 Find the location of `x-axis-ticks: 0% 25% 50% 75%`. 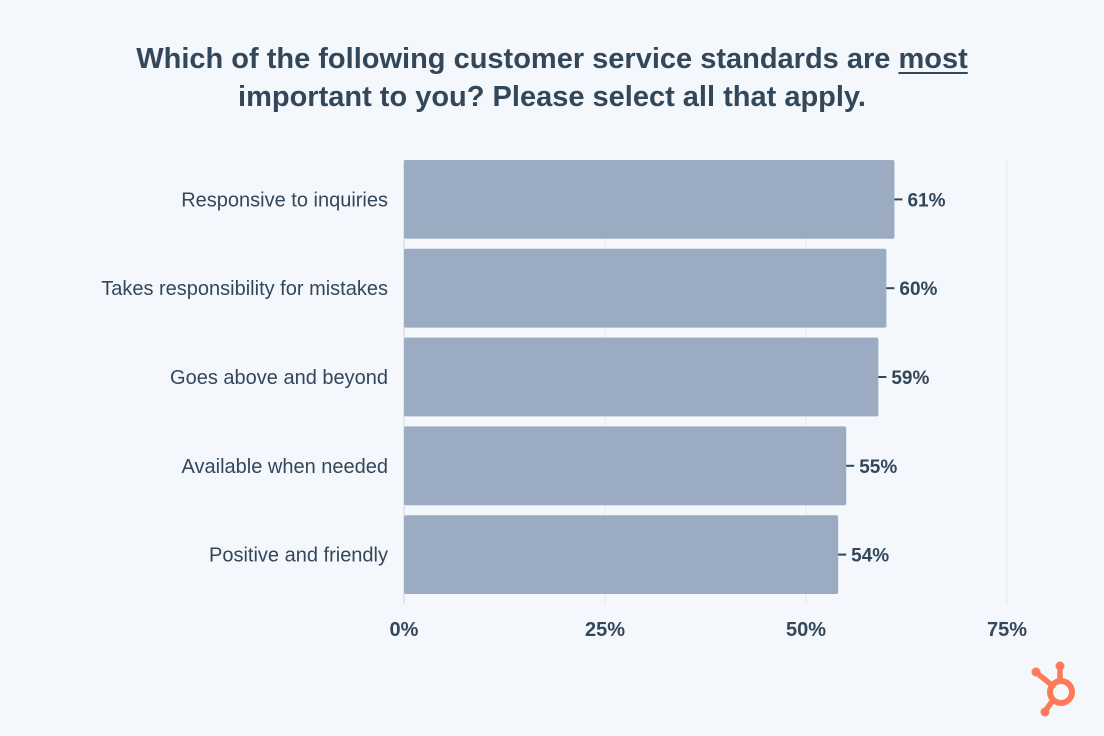

x-axis-ticks: 0% 25% 50% 75% is located at coordinates (709, 630).